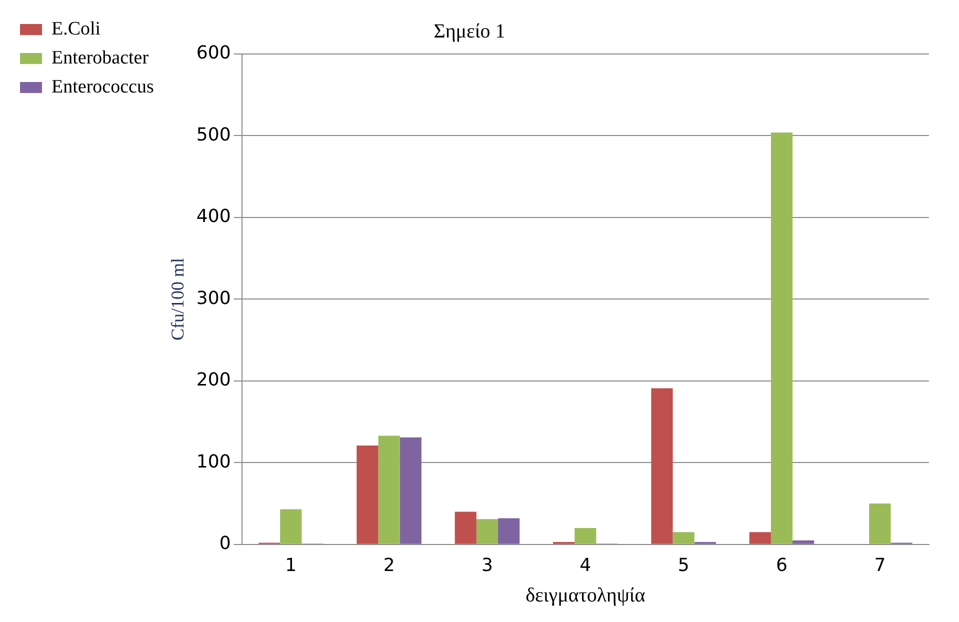 This screenshot has height=622, width=959. What do you see at coordinates (76, 29) in the screenshot?
I see `legend-label: E.Coli` at bounding box center [76, 29].